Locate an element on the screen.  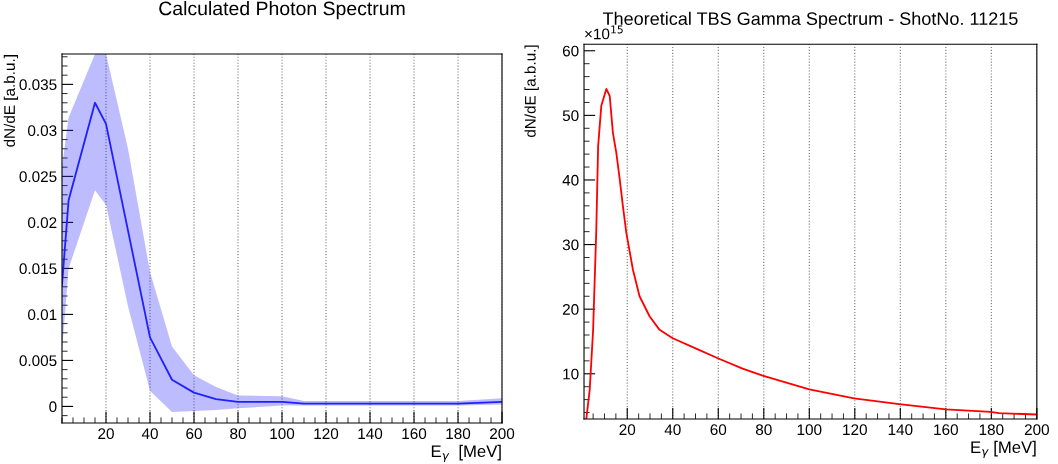
y-tick-label: 0 is located at coordinates (53, 407).